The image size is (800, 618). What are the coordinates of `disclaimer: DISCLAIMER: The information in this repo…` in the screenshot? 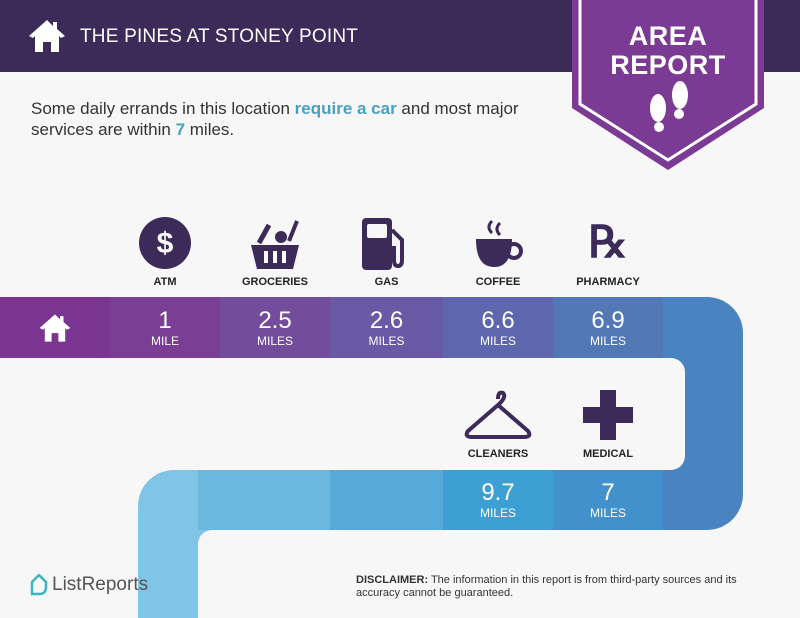 It's located at (546, 586).